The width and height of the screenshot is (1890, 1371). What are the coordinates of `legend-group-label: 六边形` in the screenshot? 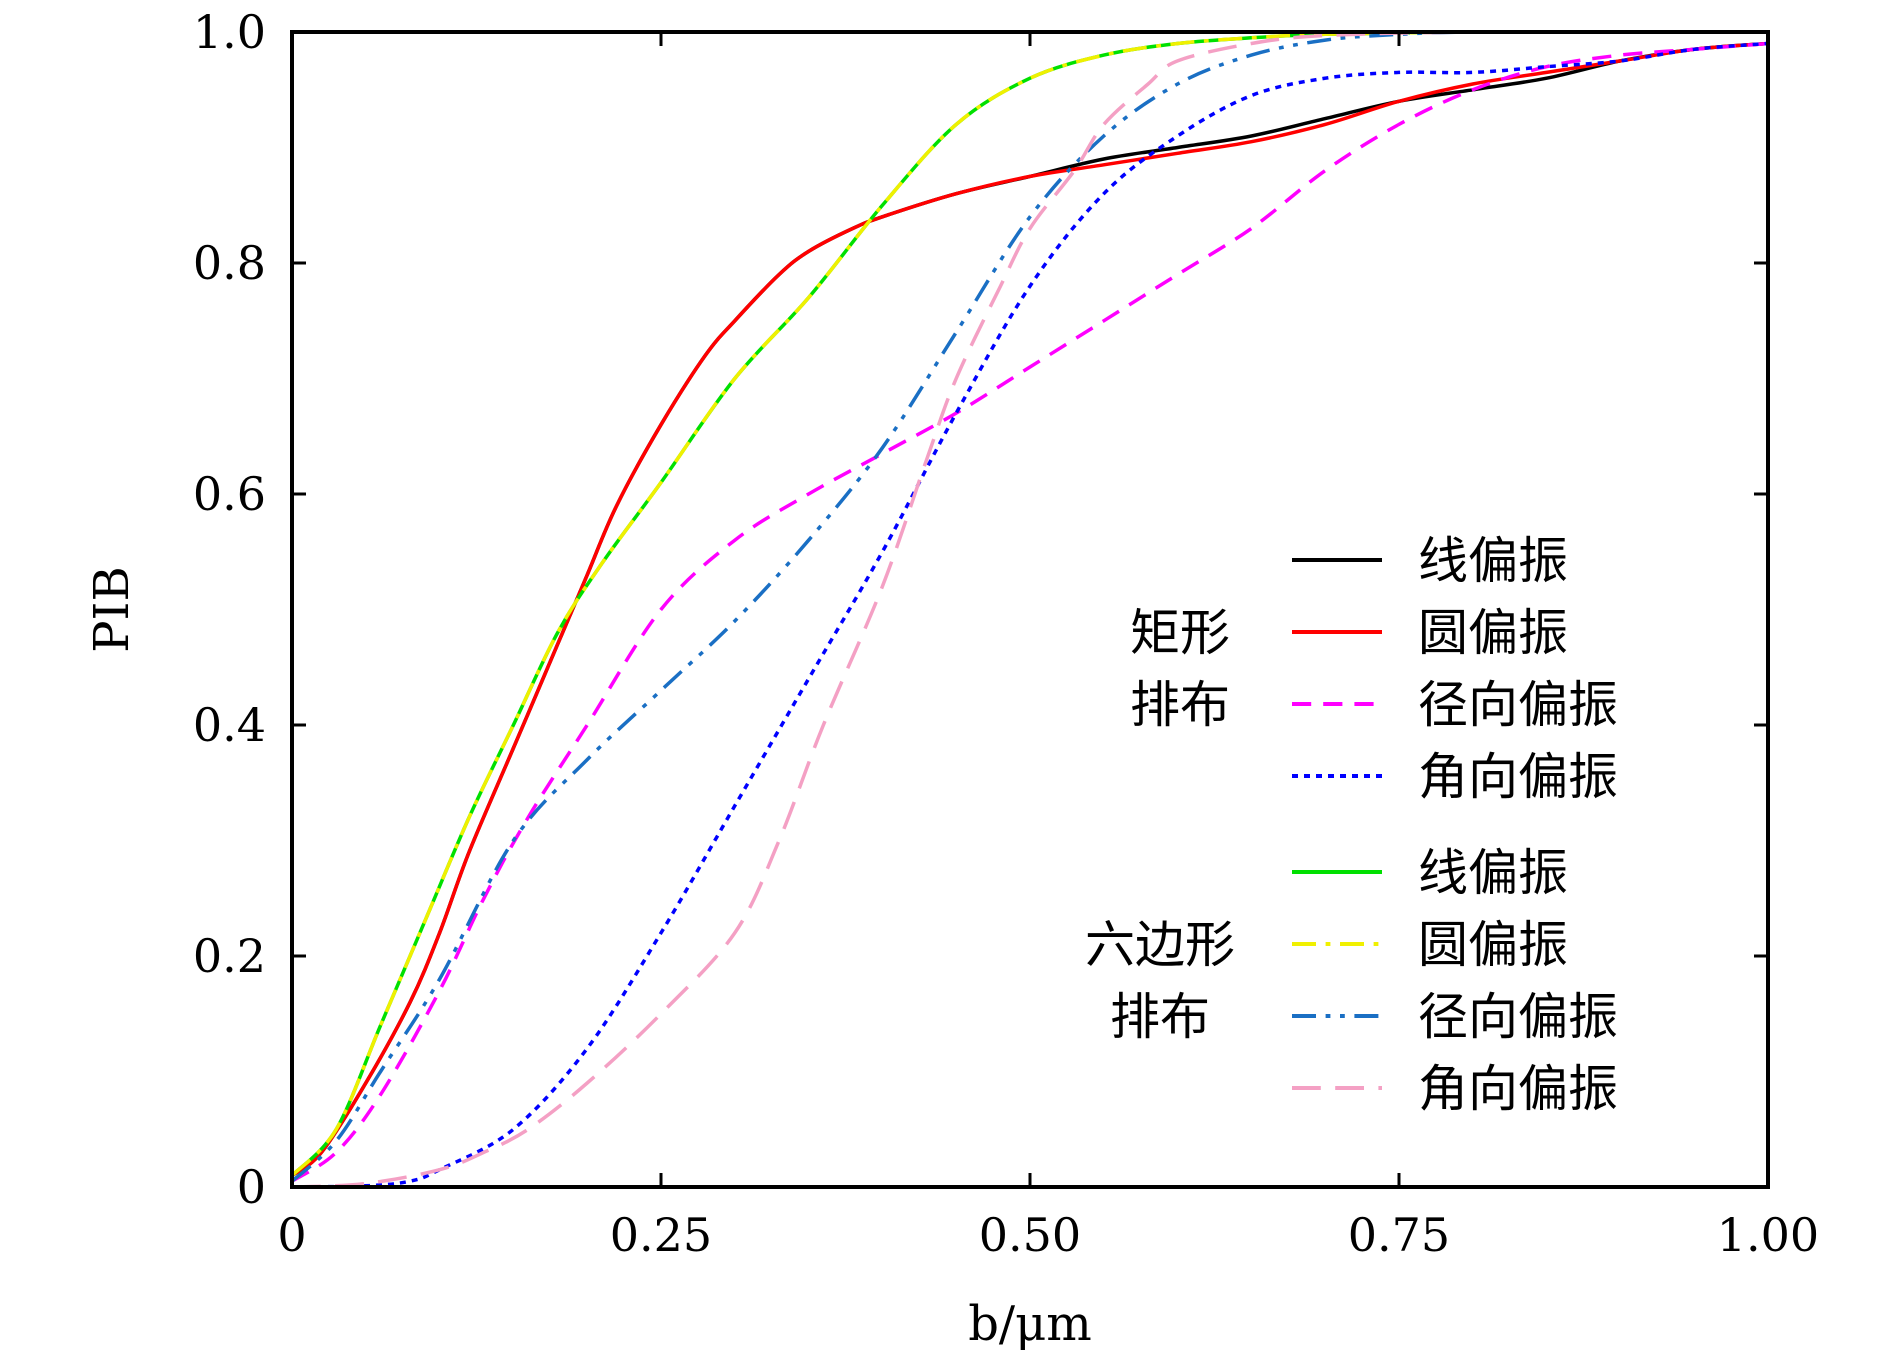 It's located at (1160, 945).